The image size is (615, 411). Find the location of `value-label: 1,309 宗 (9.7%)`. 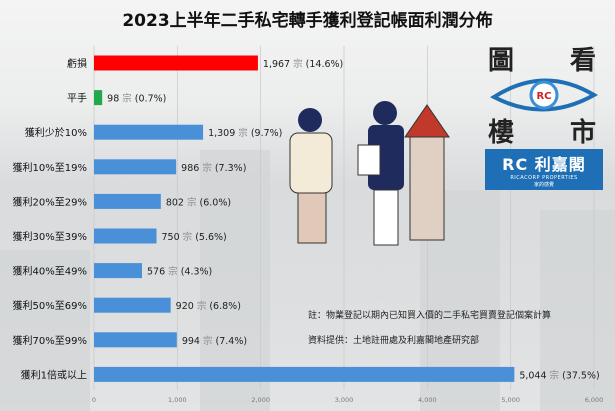

value-label: 1,309 宗 (9.7%) is located at coordinates (245, 133).